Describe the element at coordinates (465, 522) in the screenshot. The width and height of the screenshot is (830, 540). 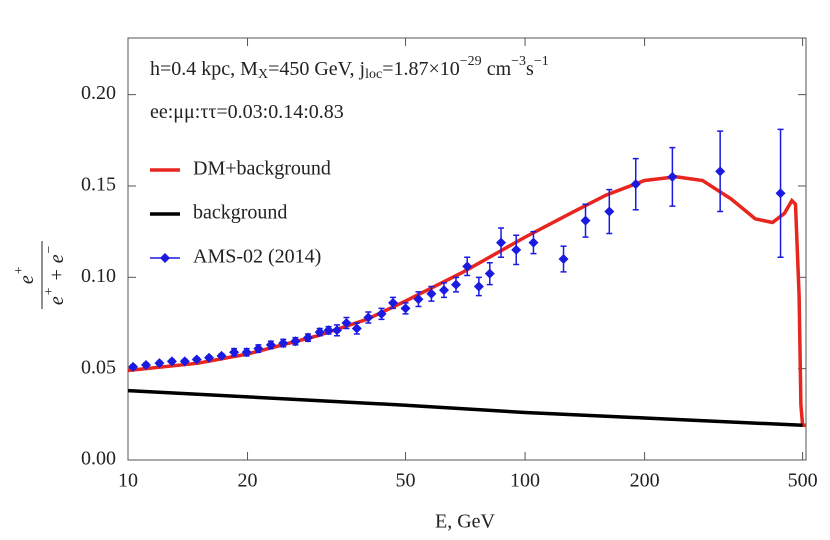
I see `x-axis-label: E, GeV` at that location.